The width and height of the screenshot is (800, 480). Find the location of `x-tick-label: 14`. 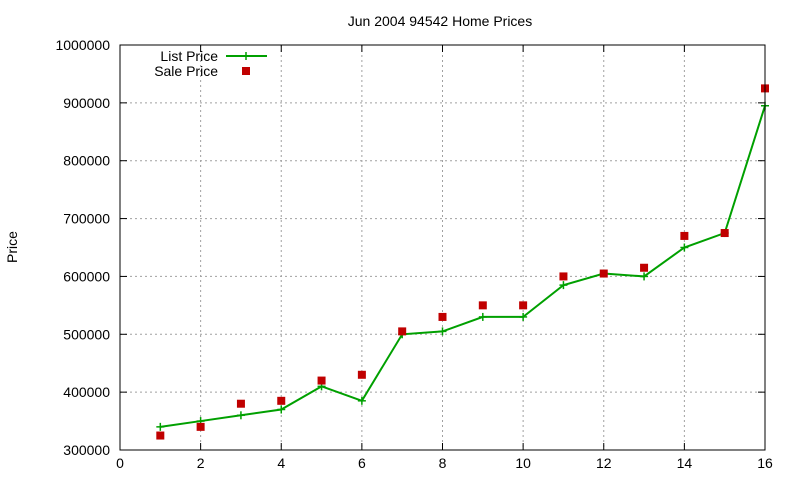

x-tick-label: 14 is located at coordinates (685, 463).